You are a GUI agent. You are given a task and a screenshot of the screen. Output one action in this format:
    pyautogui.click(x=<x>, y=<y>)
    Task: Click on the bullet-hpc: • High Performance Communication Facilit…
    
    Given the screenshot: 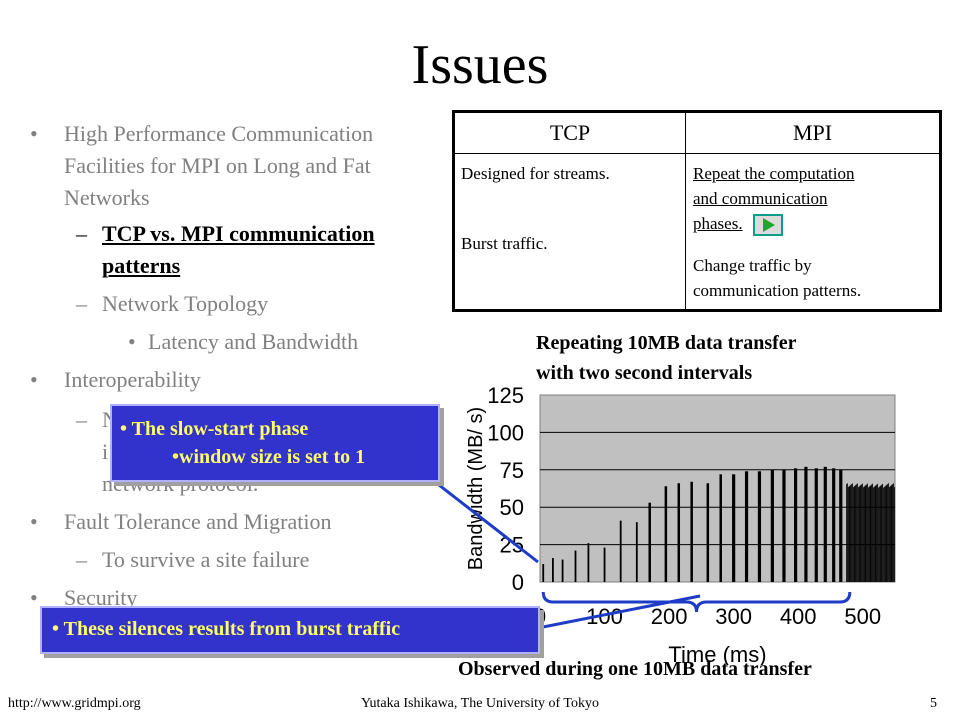 What is the action you would take?
    pyautogui.click(x=202, y=165)
    